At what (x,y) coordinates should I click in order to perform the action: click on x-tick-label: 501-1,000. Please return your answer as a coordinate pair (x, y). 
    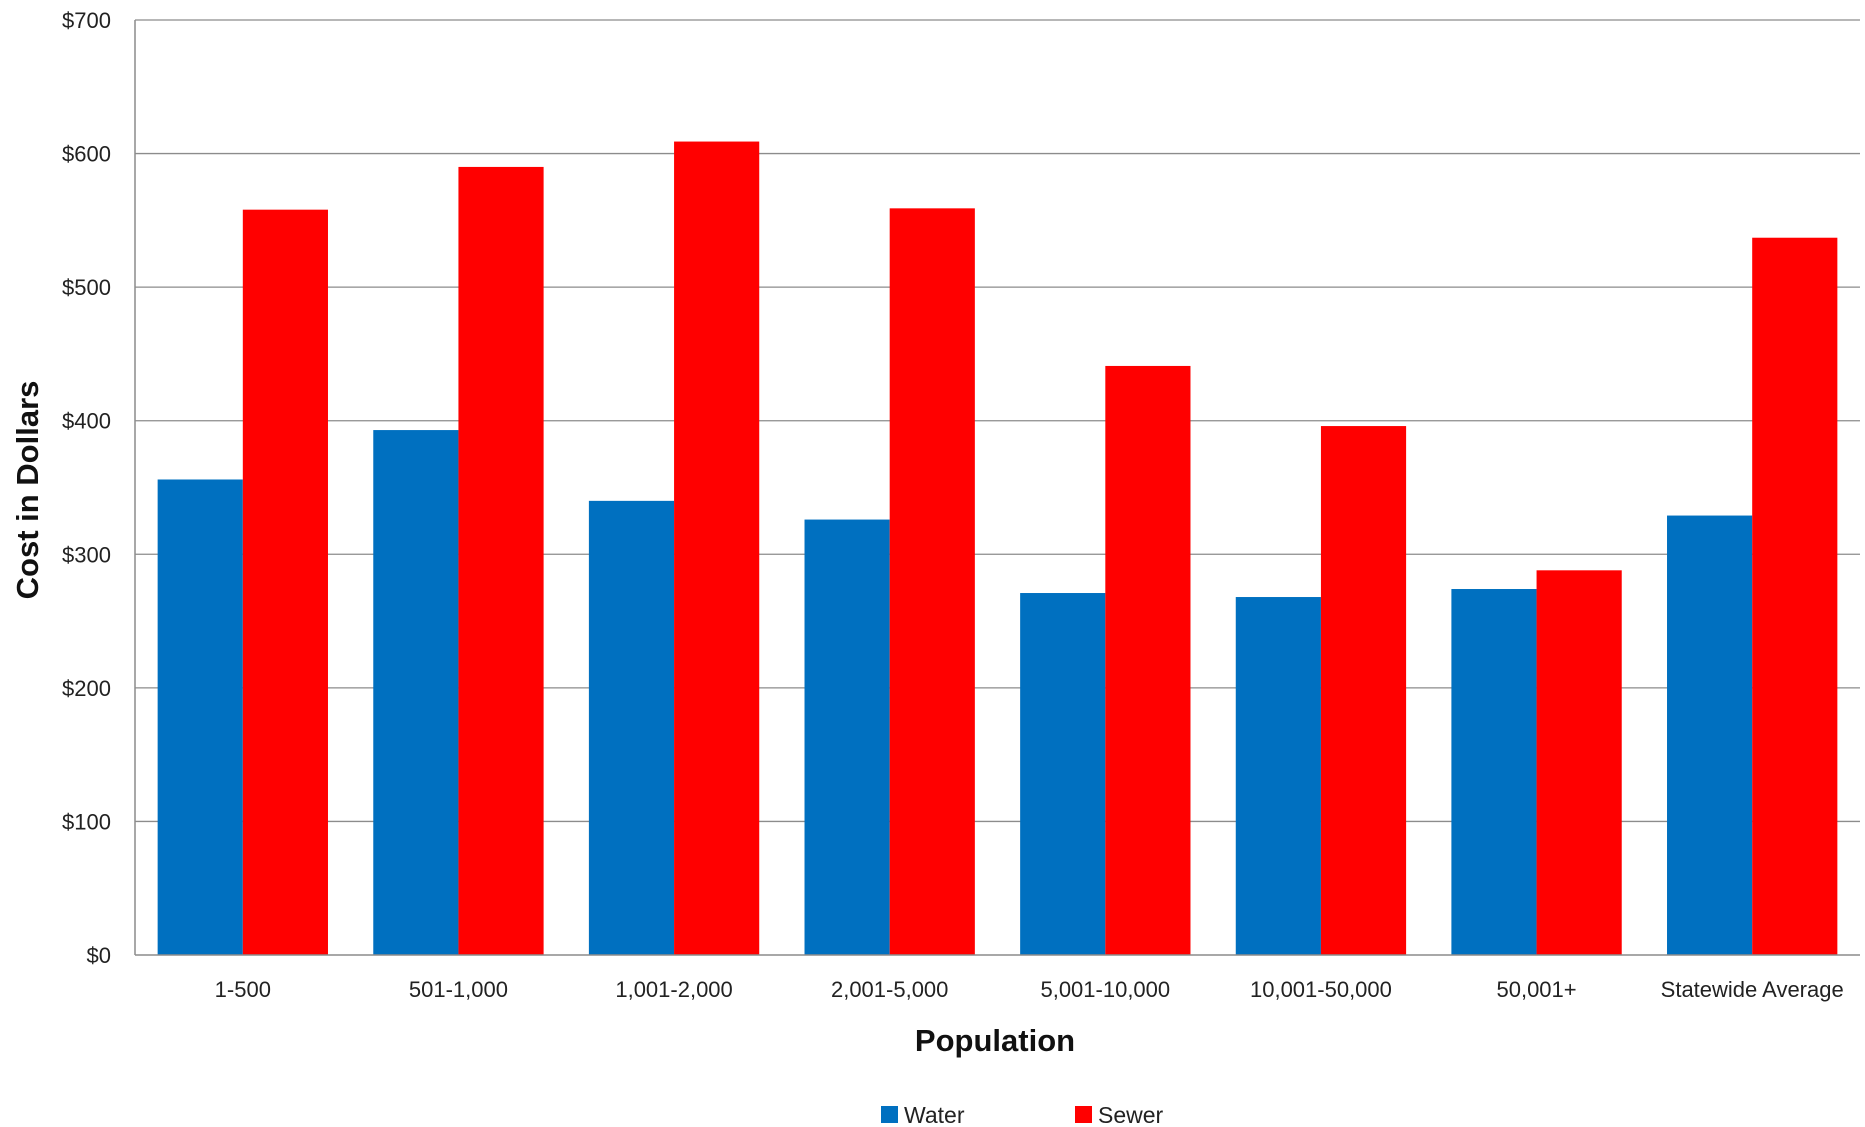
    Looking at the image, I should click on (458, 989).